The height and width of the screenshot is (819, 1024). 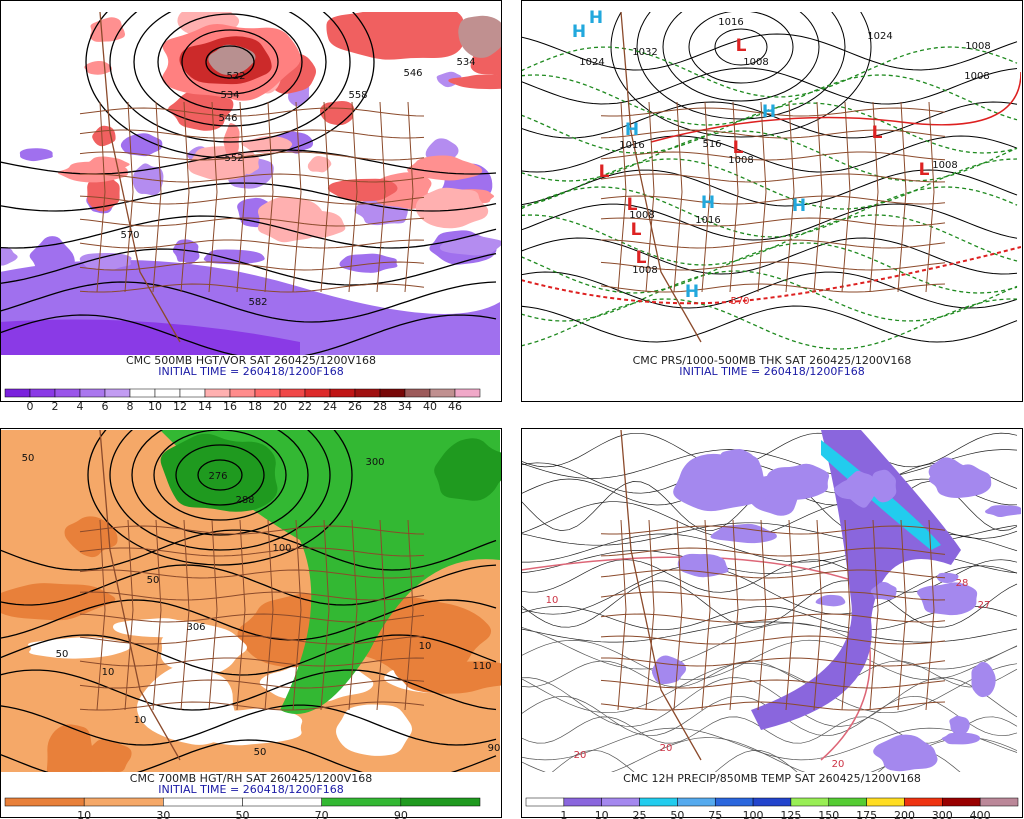 What do you see at coordinates (677, 814) in the screenshot?
I see `colorbar-label: 50` at bounding box center [677, 814].